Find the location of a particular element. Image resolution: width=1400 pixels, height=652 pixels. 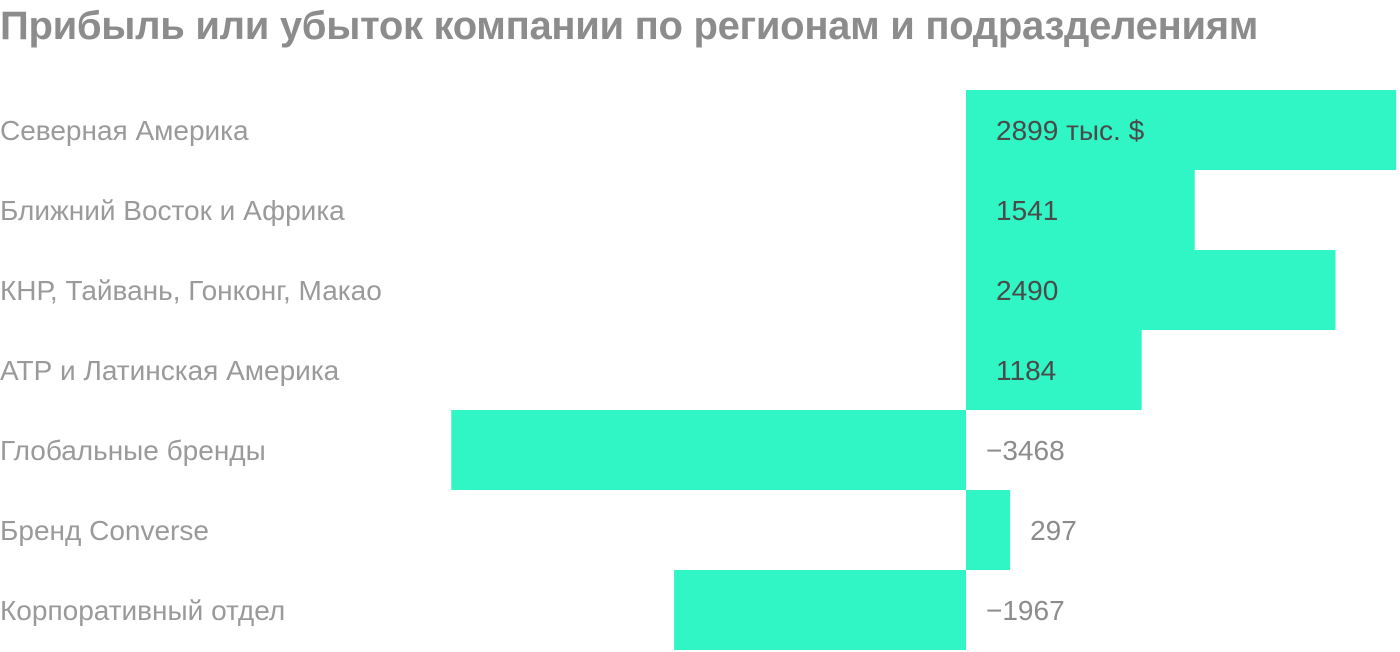

value-label: 2490 is located at coordinates (1027, 290).